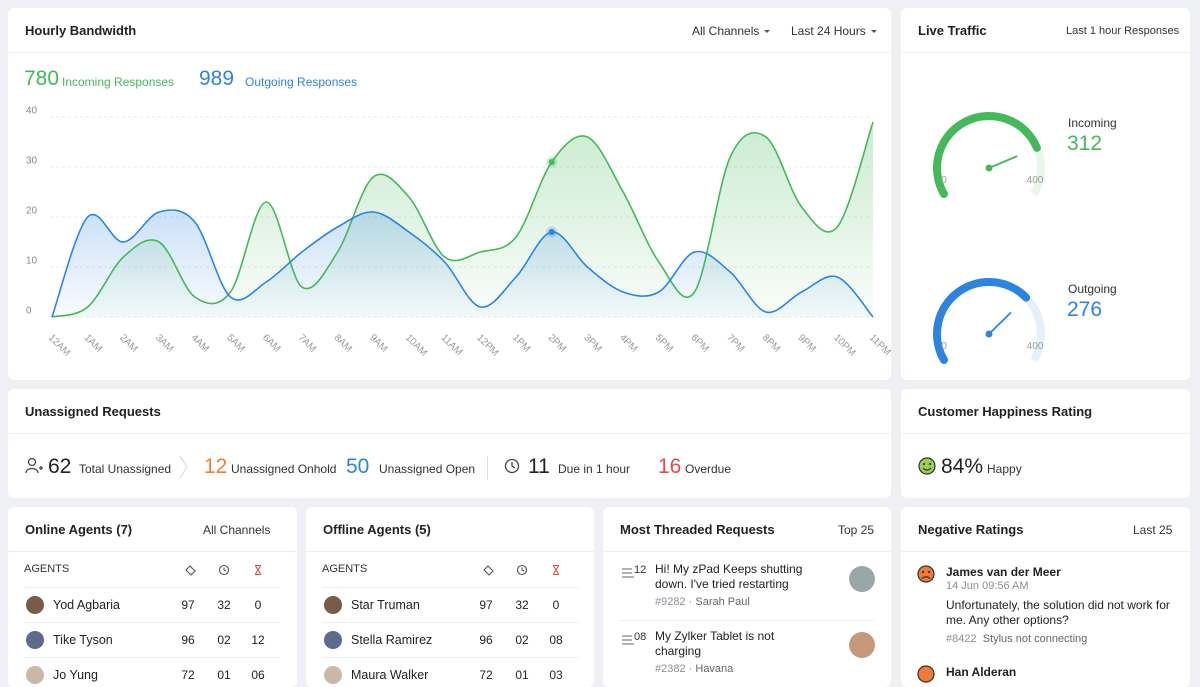 The height and width of the screenshot is (687, 1200). I want to click on count-label: Unassigned Onhold, so click(284, 469).